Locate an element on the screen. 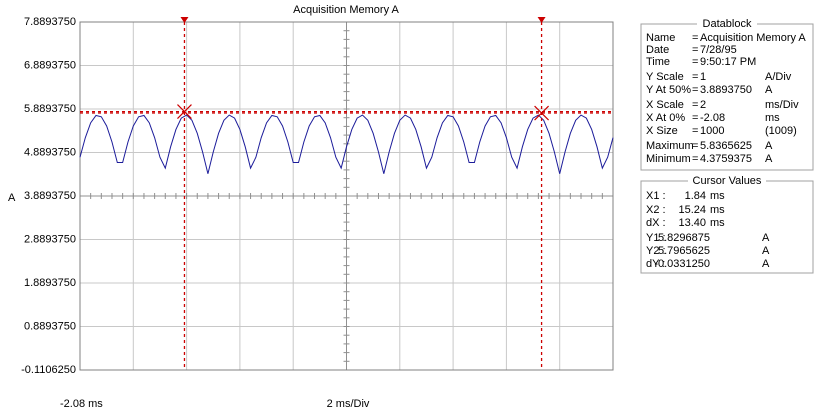  y-tick-label: 7.8893750 is located at coordinates (50, 22).